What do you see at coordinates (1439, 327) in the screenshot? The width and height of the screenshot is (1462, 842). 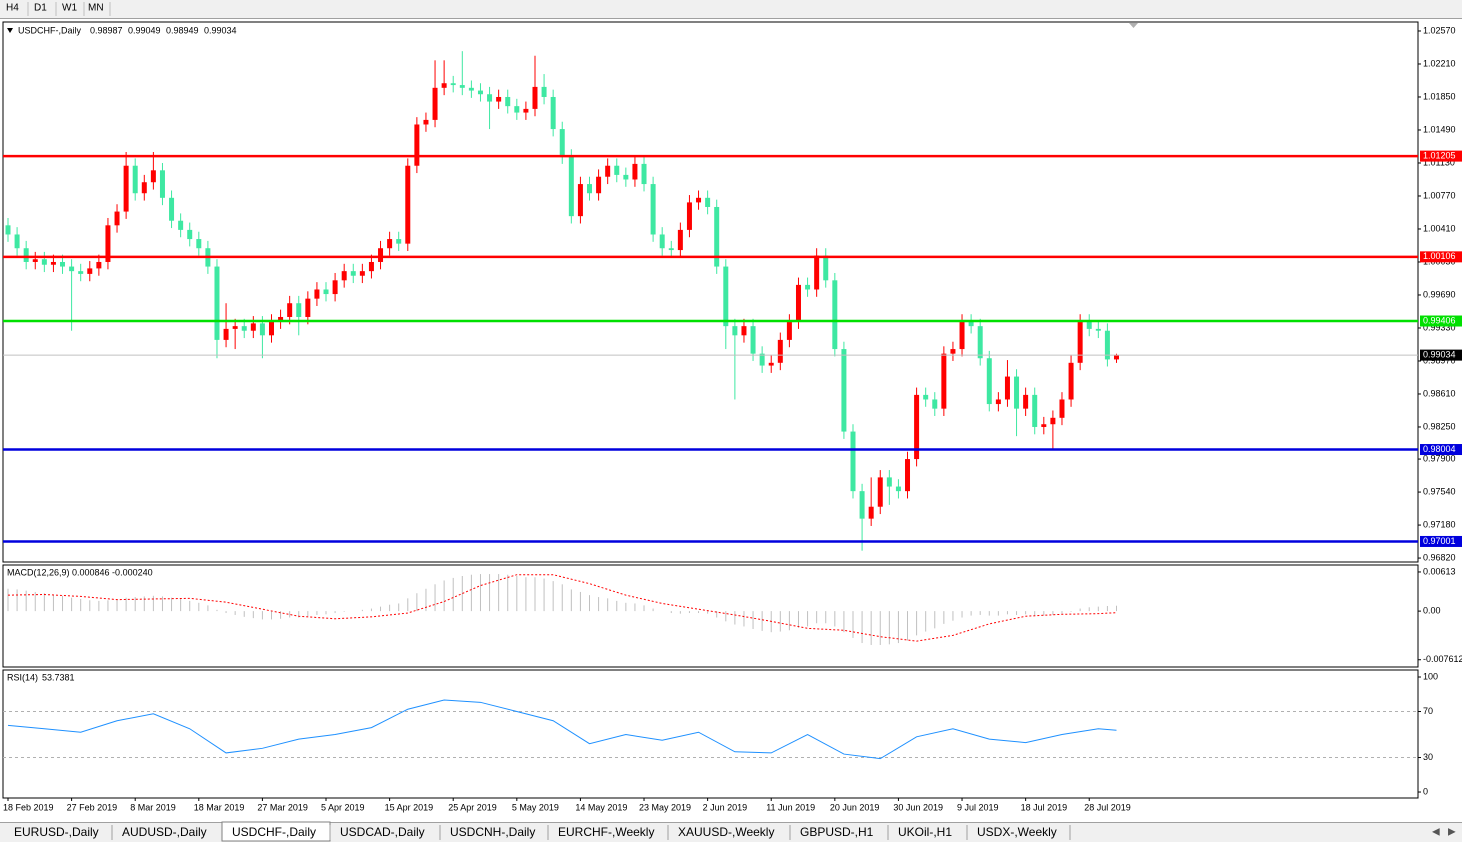 I see `y-tick-label: 0.99330` at bounding box center [1439, 327].